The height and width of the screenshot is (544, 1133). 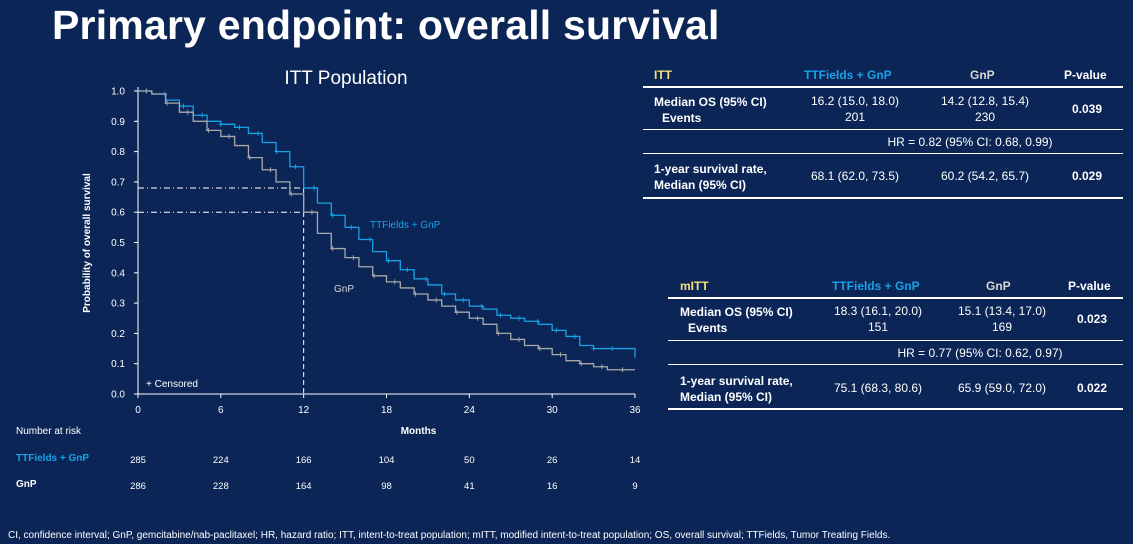 I want to click on mitt-median-label: Median OS (95% CI), so click(x=736, y=312).